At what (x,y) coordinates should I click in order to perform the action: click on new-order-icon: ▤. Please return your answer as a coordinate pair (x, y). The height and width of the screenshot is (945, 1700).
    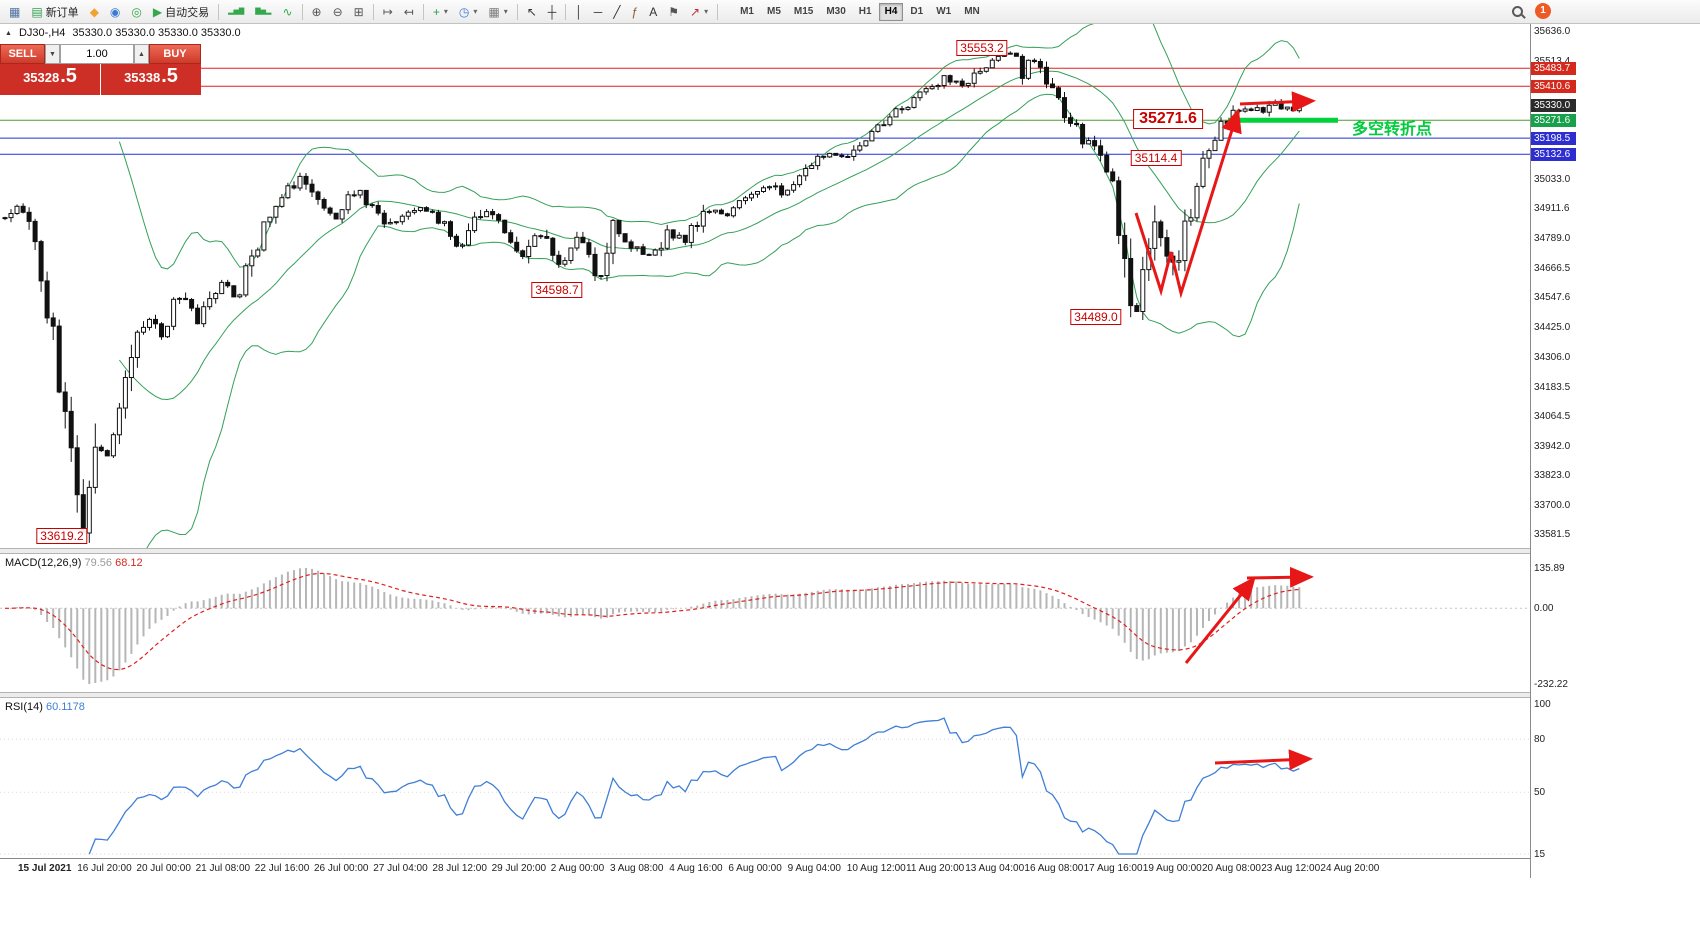
    Looking at the image, I should click on (37, 11).